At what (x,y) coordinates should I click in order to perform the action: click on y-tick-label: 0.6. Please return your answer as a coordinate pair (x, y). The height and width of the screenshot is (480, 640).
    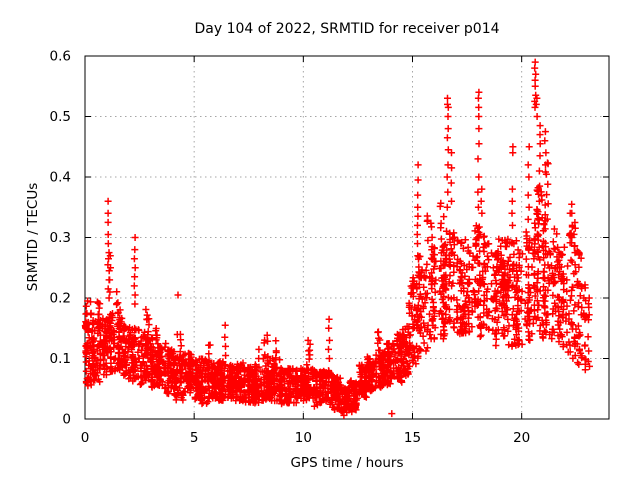
    Looking at the image, I should click on (60, 57).